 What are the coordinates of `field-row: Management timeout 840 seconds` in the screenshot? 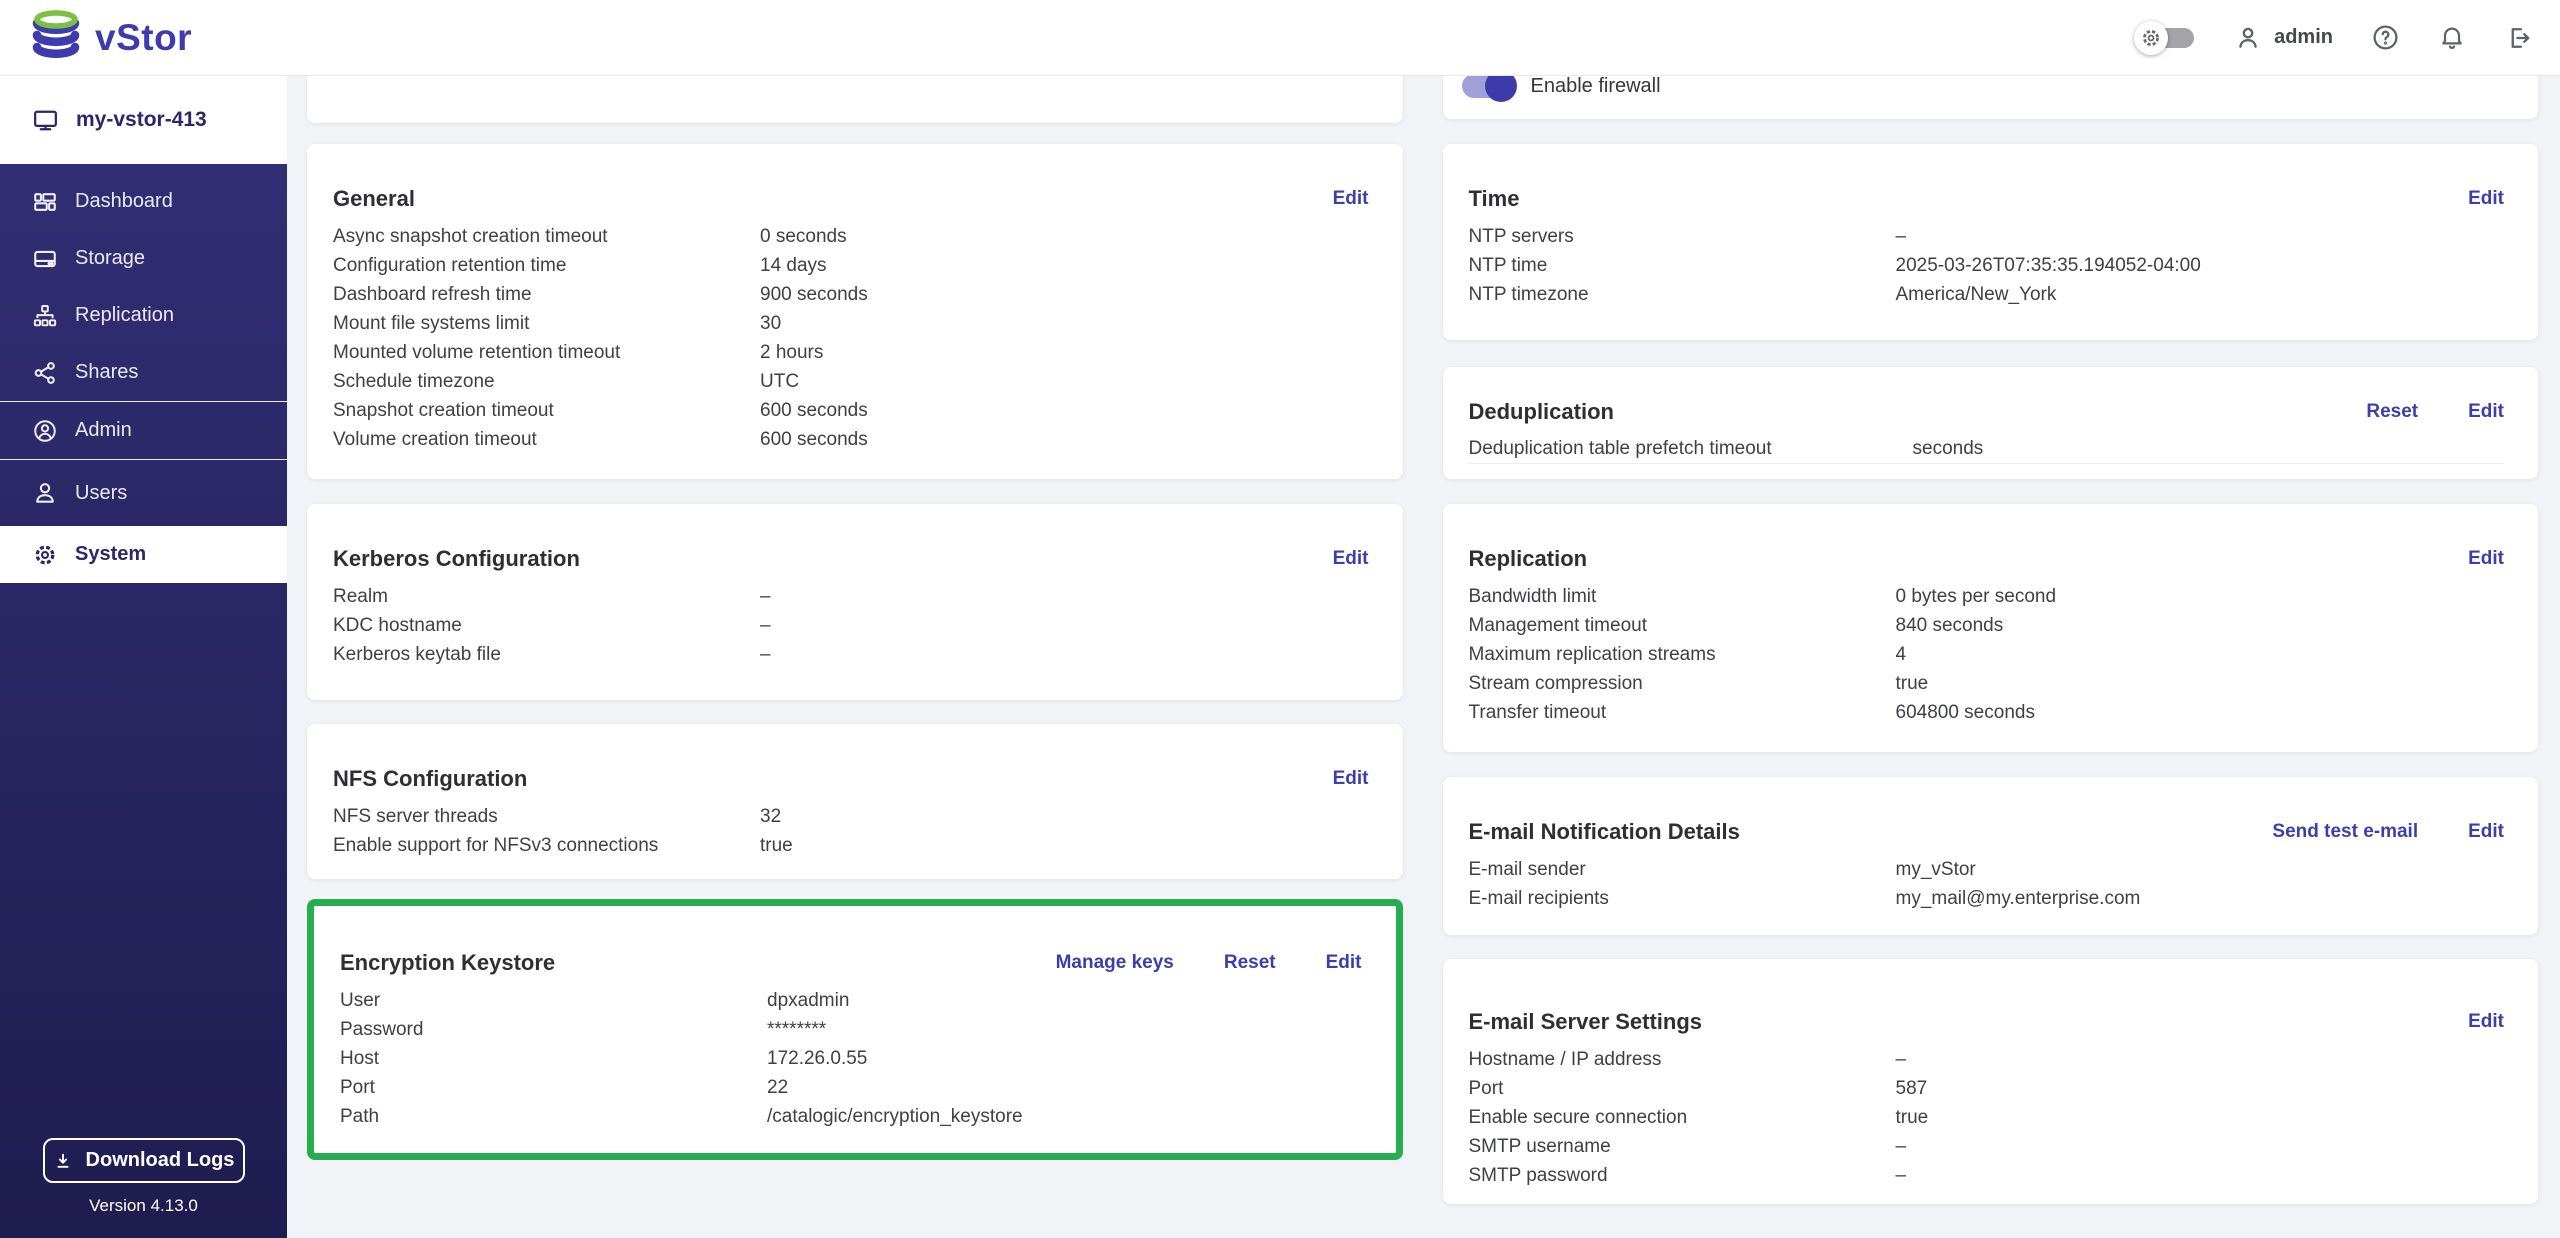 It's located at (1987, 625).